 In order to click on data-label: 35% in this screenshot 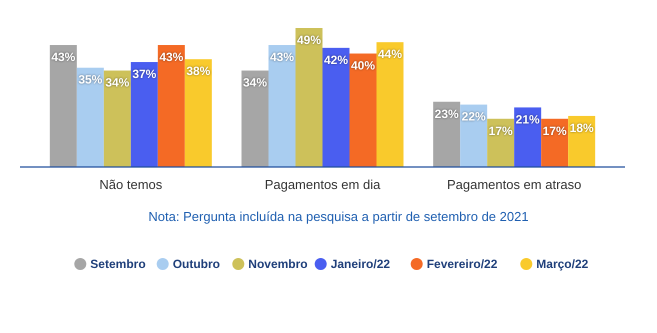, I will do `click(90, 79)`.